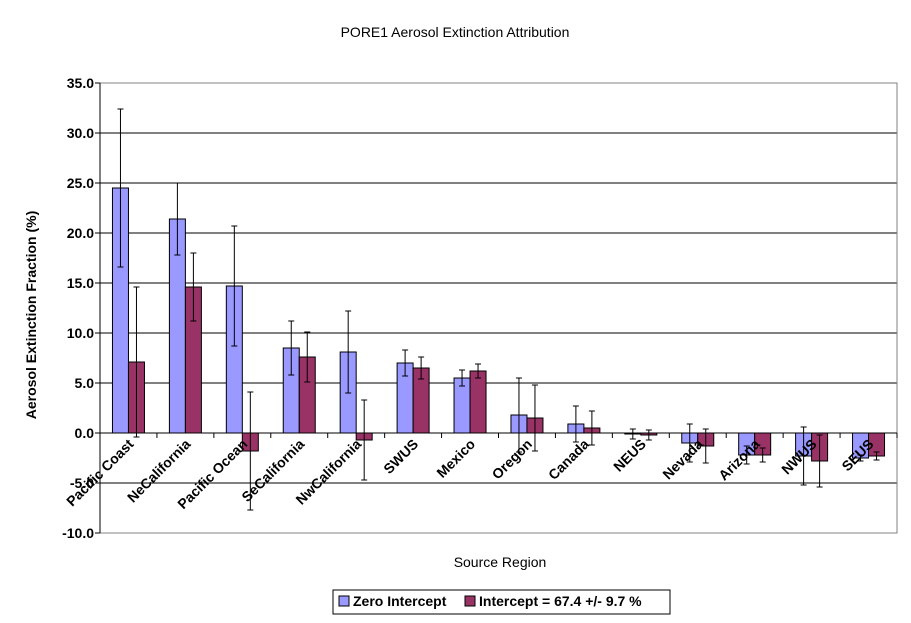 The width and height of the screenshot is (911, 623). Describe the element at coordinates (80, 83) in the screenshot. I see `y-tick-label: 35.0` at that location.